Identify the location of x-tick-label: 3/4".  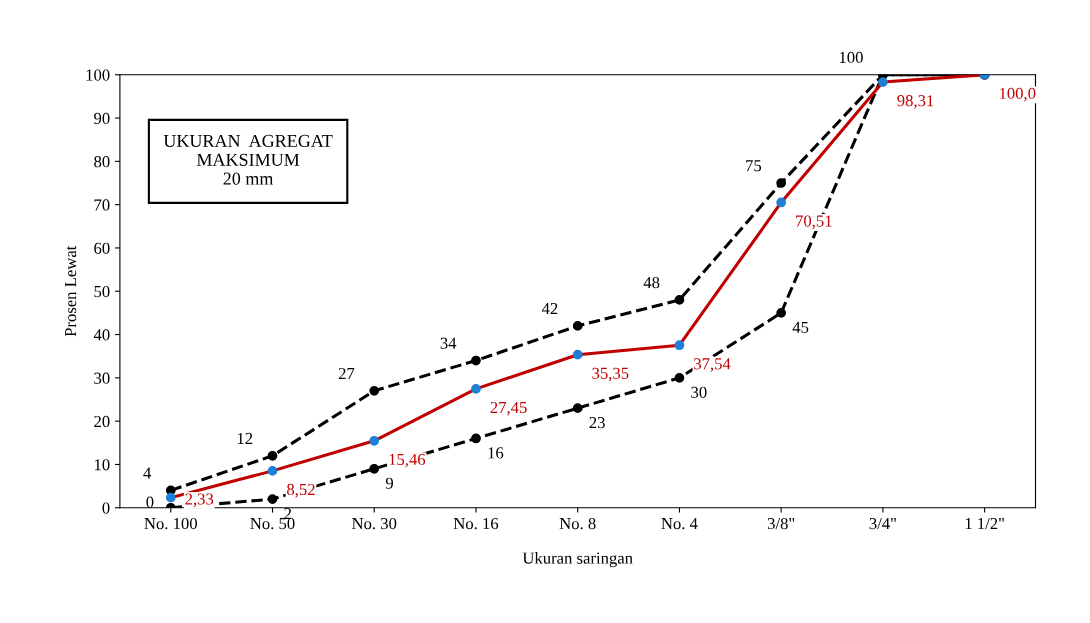
(882, 524).